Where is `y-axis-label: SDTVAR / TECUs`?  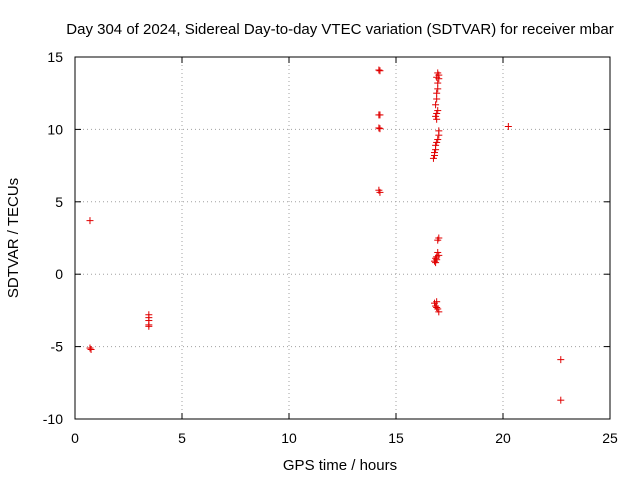
y-axis-label: SDTVAR / TECUs is located at coordinates (13, 238).